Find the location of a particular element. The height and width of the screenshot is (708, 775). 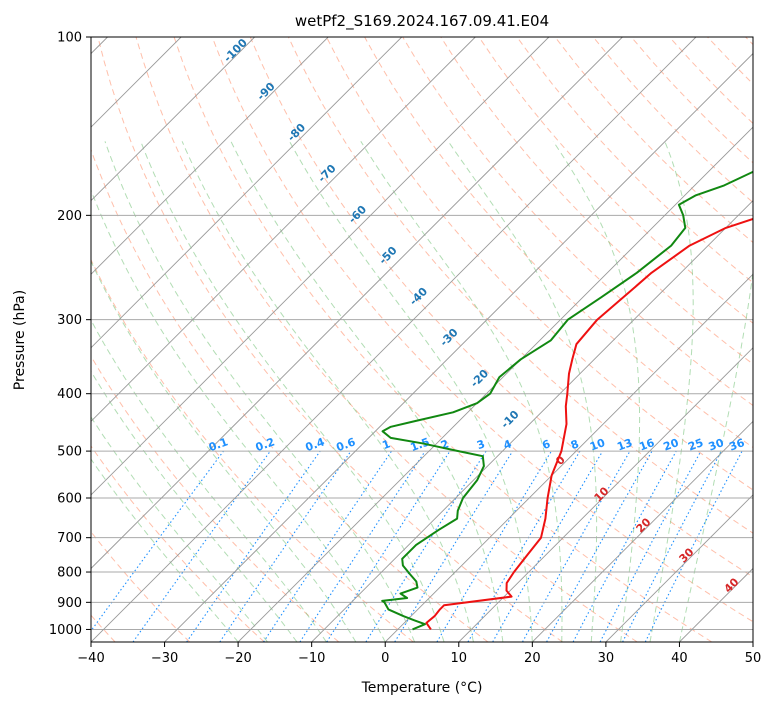

mixing-ratio-label: 10 is located at coordinates (597, 445).